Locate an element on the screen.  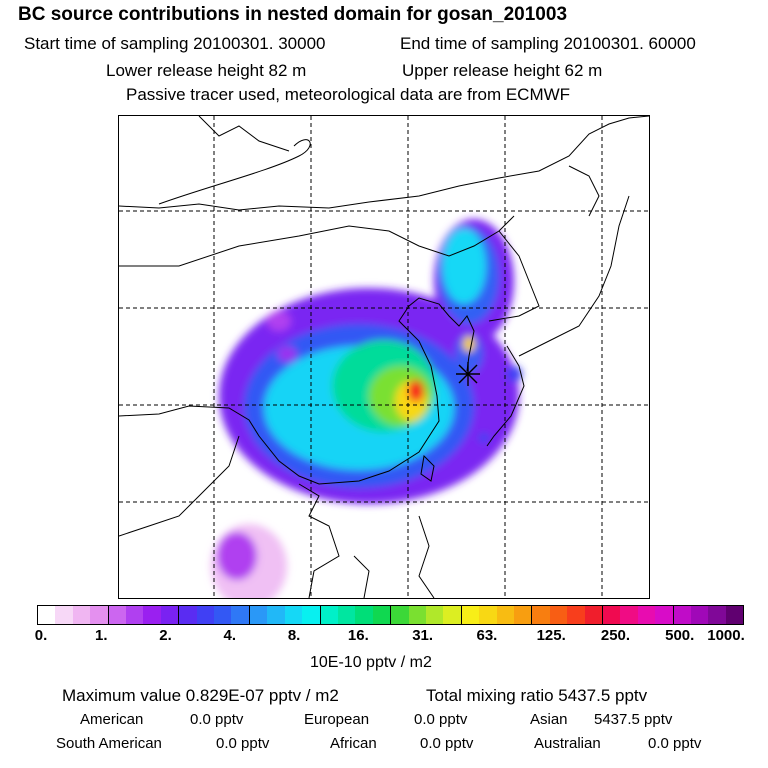
colorbar is located at coordinates (390, 615).